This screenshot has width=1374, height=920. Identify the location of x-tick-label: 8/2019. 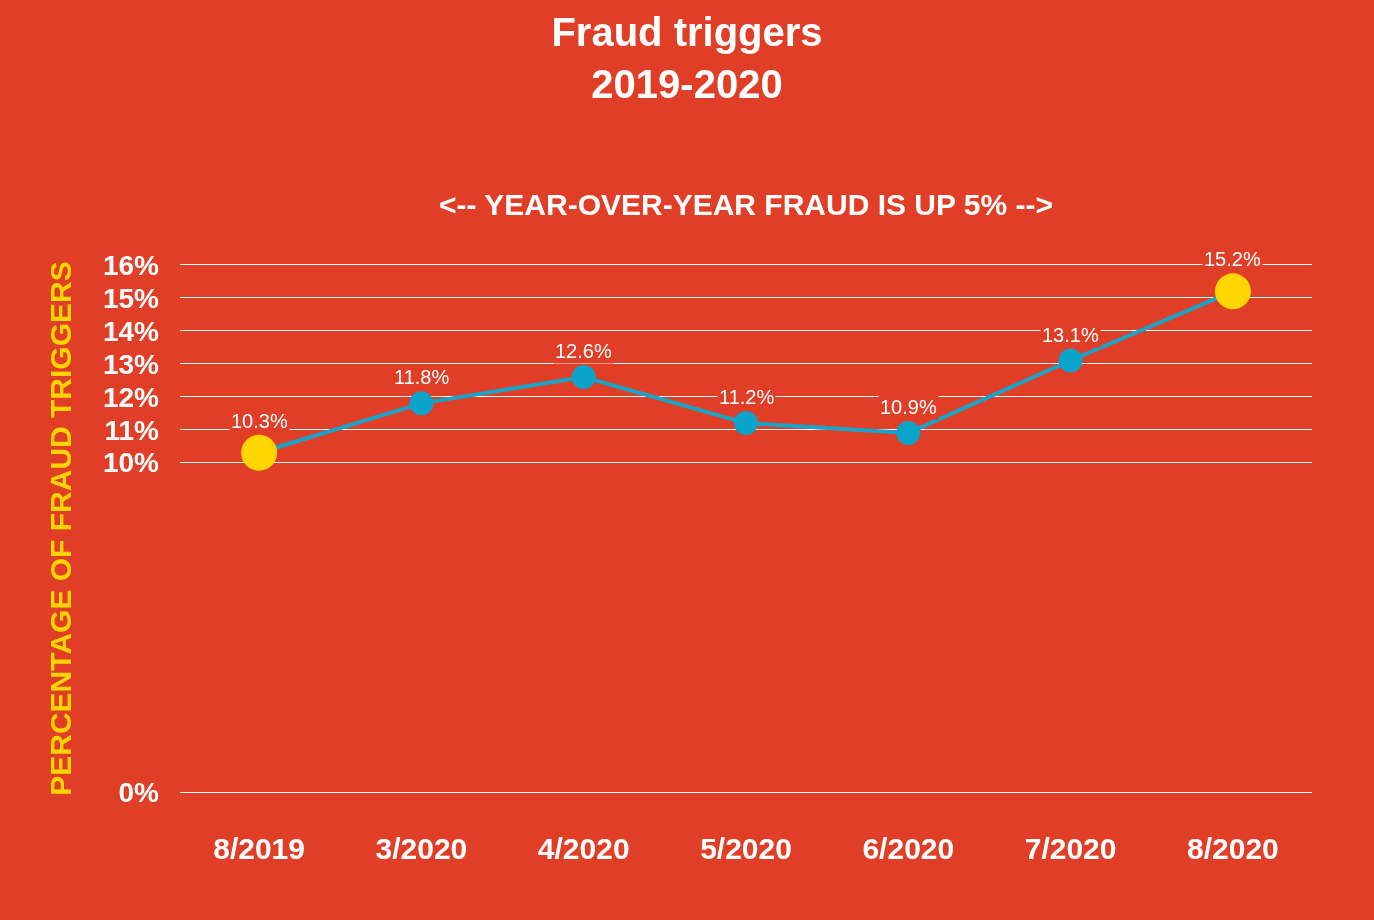
(259, 848).